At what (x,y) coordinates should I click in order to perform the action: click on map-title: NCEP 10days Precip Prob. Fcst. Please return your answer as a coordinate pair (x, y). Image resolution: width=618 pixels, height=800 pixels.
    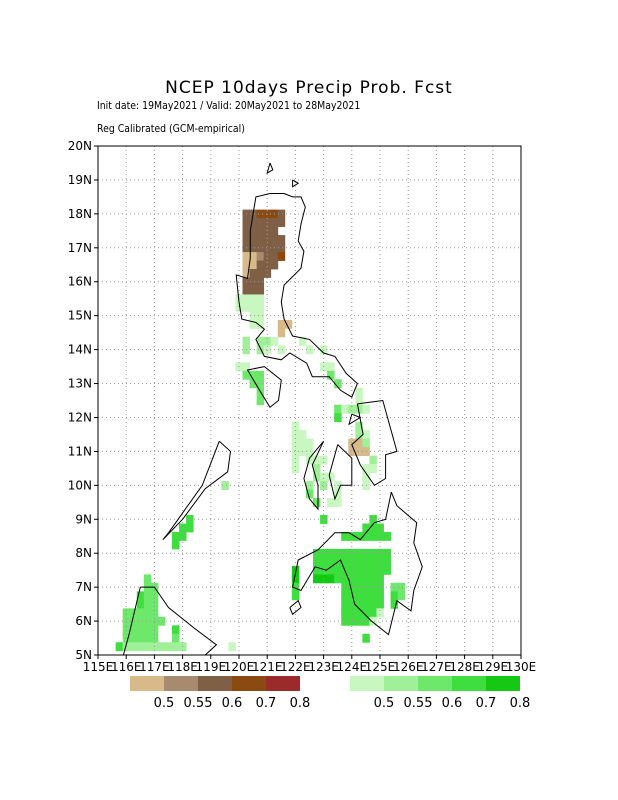
    Looking at the image, I should click on (309, 88).